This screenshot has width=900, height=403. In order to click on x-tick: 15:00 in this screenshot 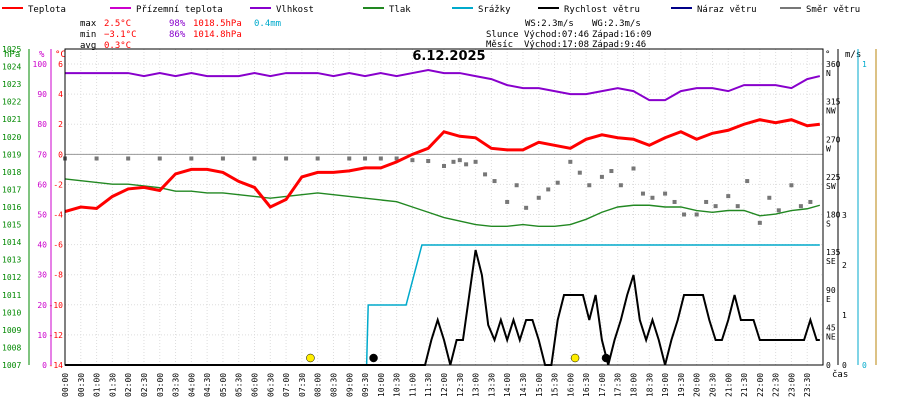, I will do `click(539, 385)`.